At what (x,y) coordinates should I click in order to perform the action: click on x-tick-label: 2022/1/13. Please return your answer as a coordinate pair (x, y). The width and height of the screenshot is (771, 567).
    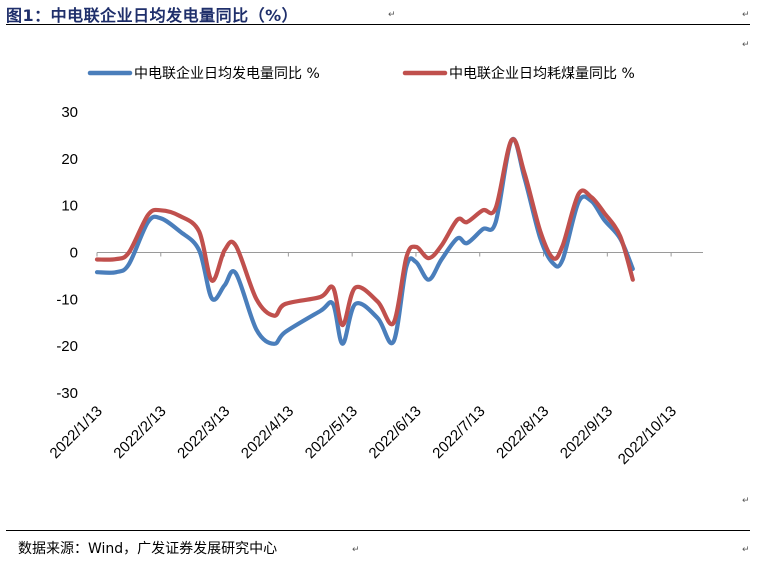
    Looking at the image, I should click on (76, 432).